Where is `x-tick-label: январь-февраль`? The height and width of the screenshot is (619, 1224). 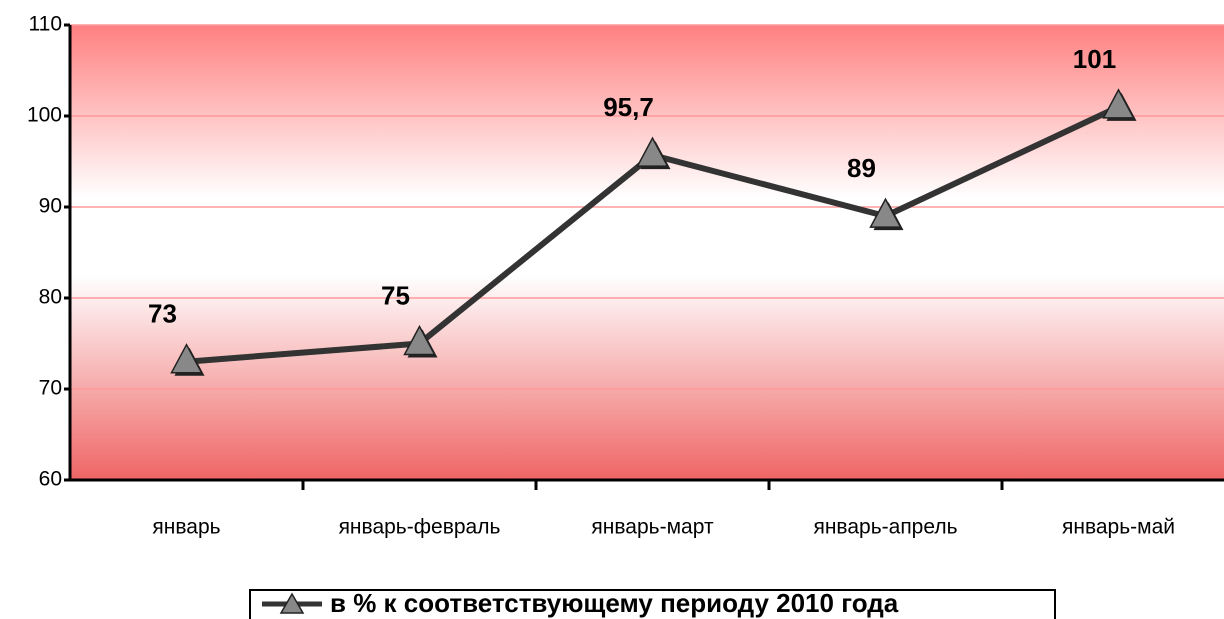 x-tick-label: январь-февраль is located at coordinates (420, 527).